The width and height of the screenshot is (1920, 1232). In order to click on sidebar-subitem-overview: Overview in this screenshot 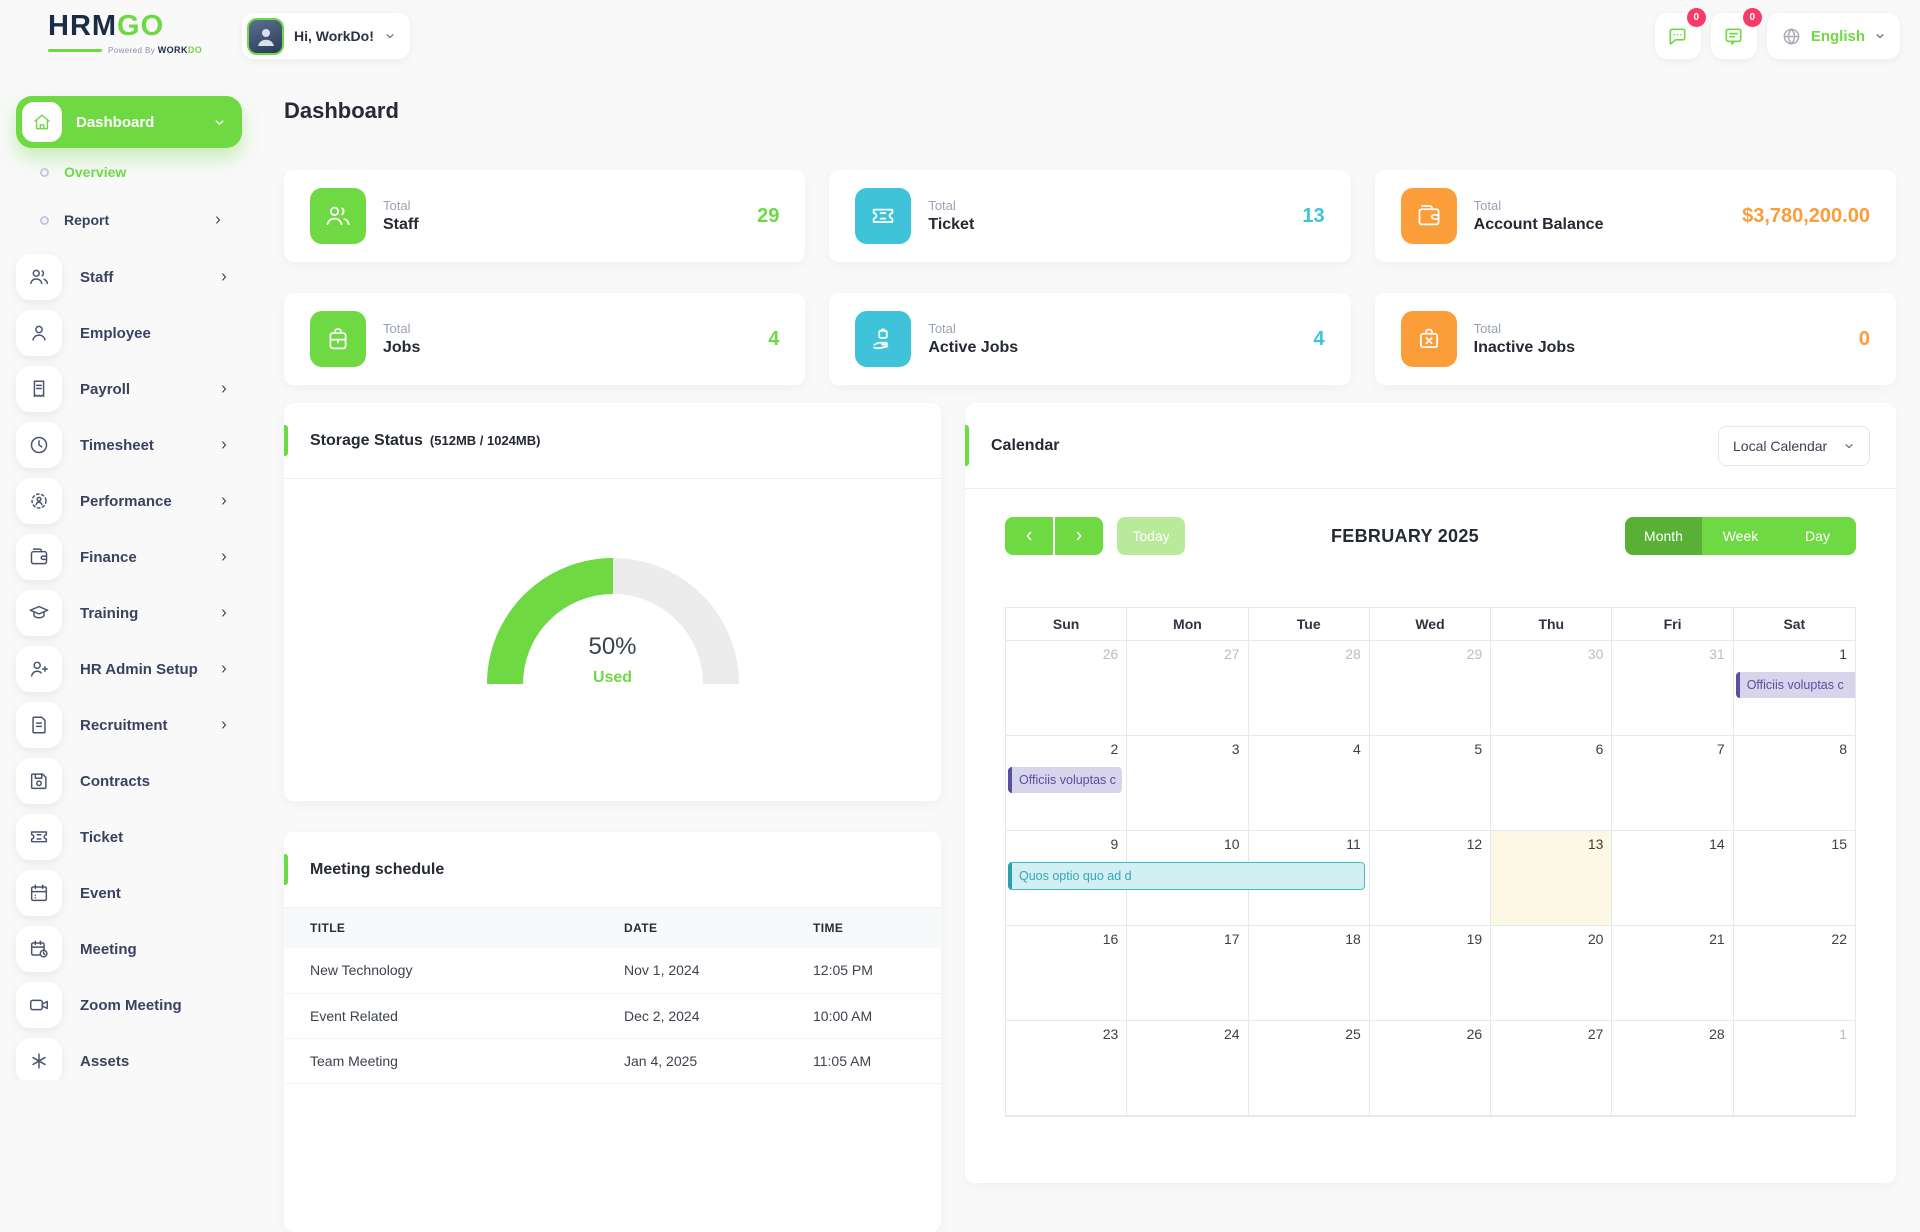, I will do `click(129, 172)`.